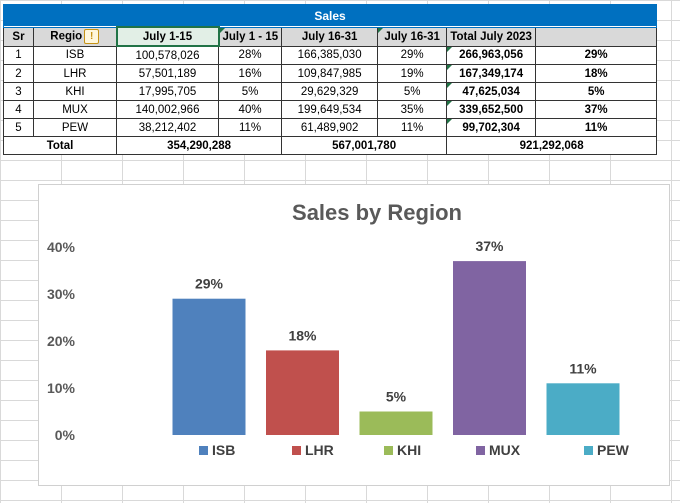 The width and height of the screenshot is (680, 503). Describe the element at coordinates (505, 450) in the screenshot. I see `legend-label: MUX` at that location.